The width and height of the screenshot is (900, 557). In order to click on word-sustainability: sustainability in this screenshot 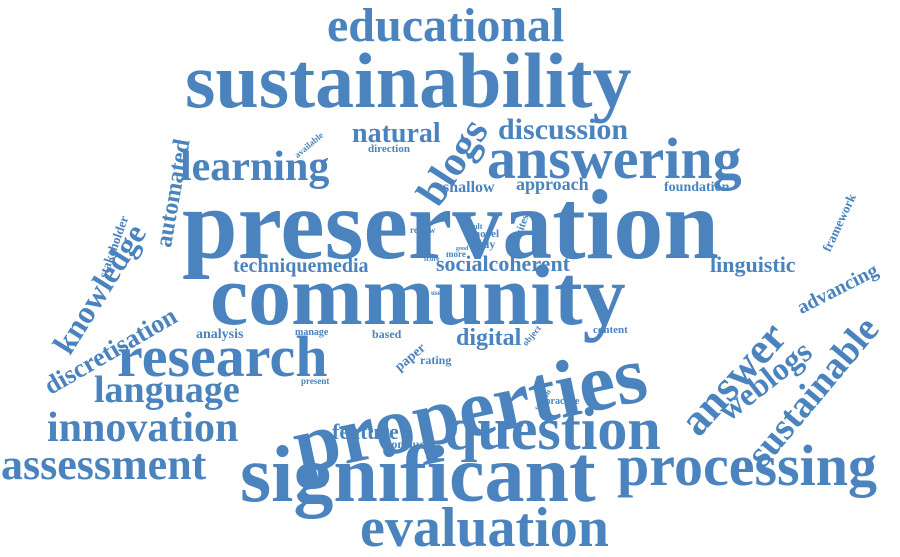, I will do `click(408, 80)`.